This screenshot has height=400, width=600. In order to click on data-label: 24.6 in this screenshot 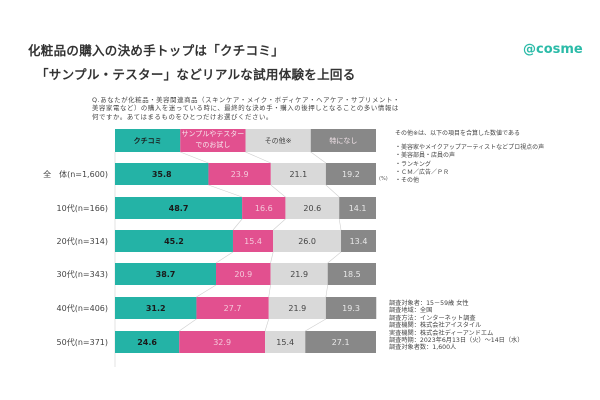, I will do `click(147, 342)`.